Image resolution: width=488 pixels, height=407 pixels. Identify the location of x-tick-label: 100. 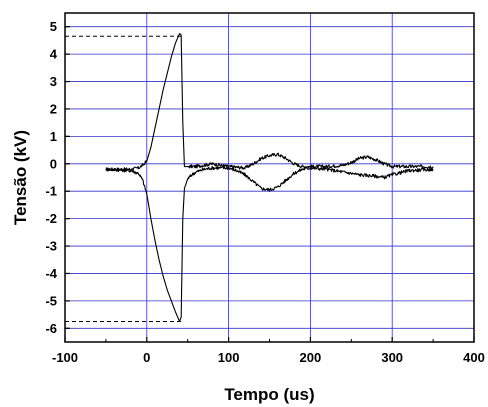
(229, 357).